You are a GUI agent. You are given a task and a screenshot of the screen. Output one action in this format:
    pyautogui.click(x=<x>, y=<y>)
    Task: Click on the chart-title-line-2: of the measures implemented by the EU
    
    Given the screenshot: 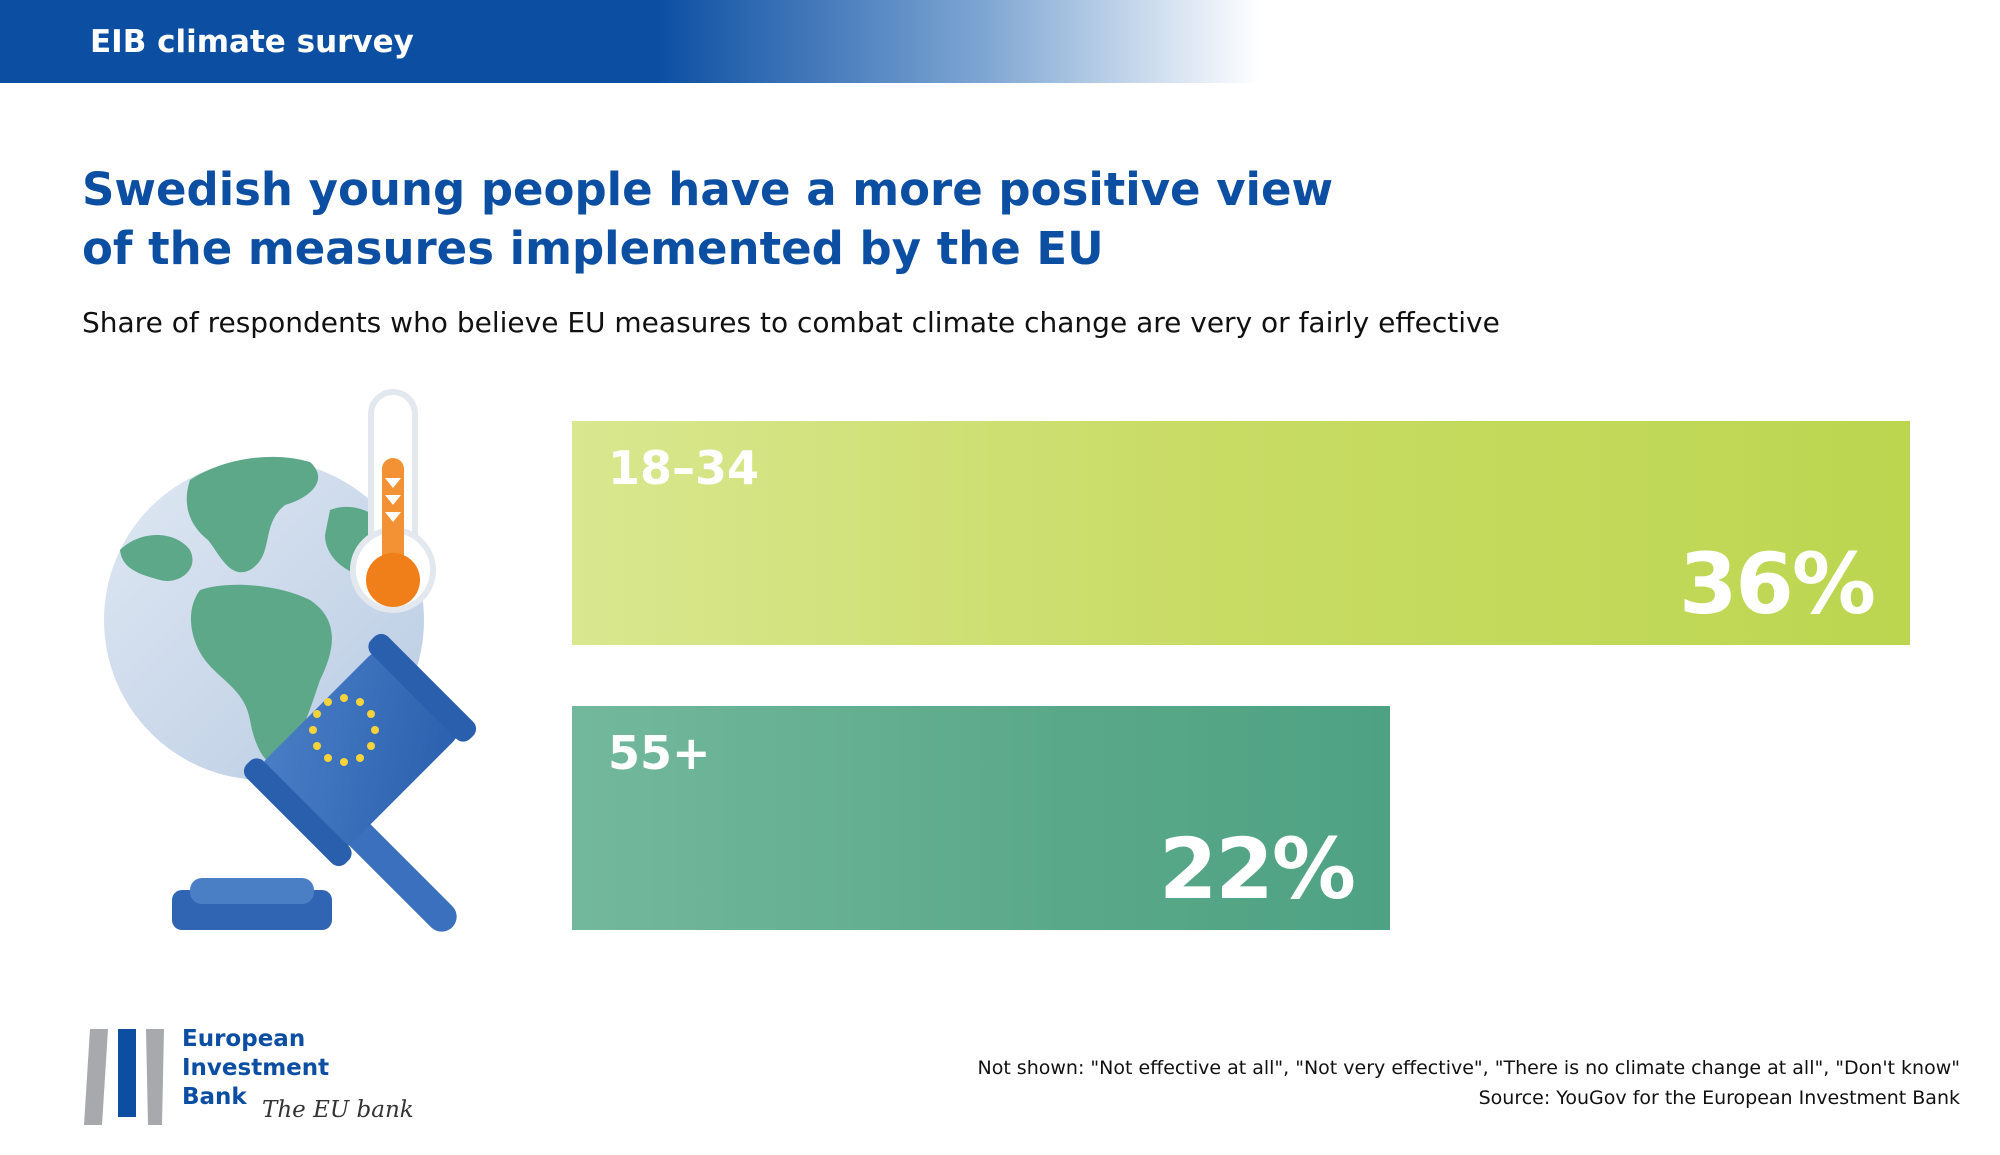 What is the action you would take?
    pyautogui.click(x=593, y=248)
    